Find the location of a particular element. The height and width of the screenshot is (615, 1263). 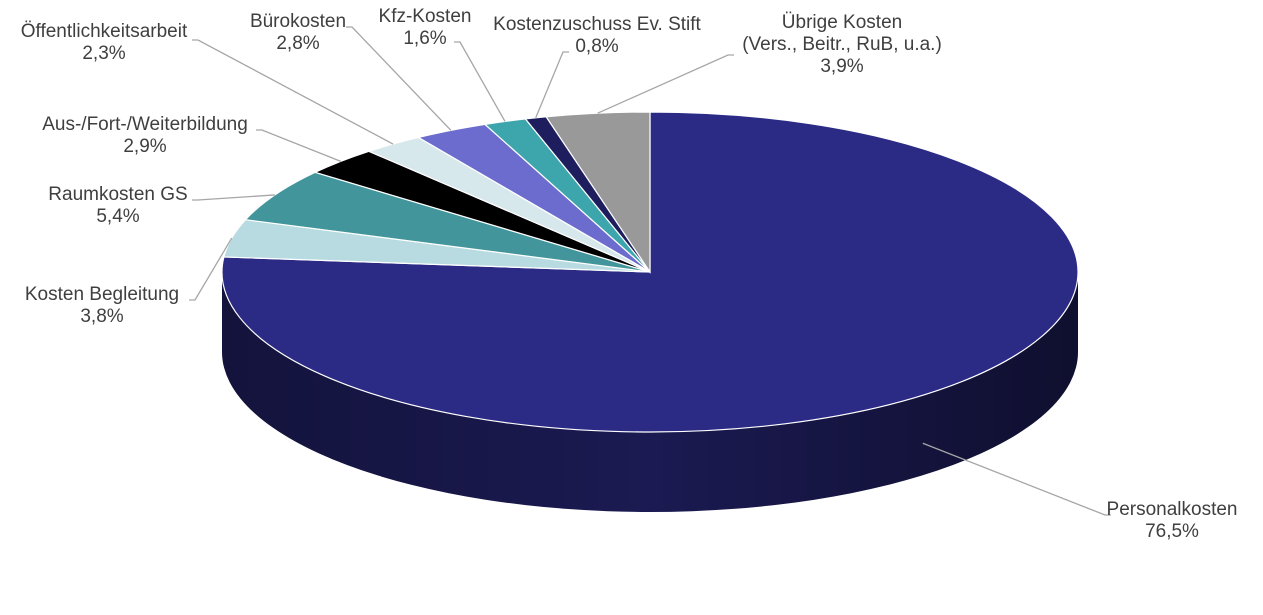

slice-label-text: Kfz-Kosten is located at coordinates (425, 16).